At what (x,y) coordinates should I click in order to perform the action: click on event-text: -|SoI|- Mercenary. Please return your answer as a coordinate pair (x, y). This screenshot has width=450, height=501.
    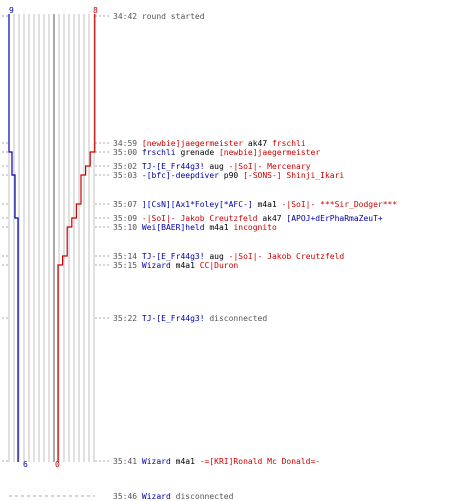
    Looking at the image, I should click on (269, 166).